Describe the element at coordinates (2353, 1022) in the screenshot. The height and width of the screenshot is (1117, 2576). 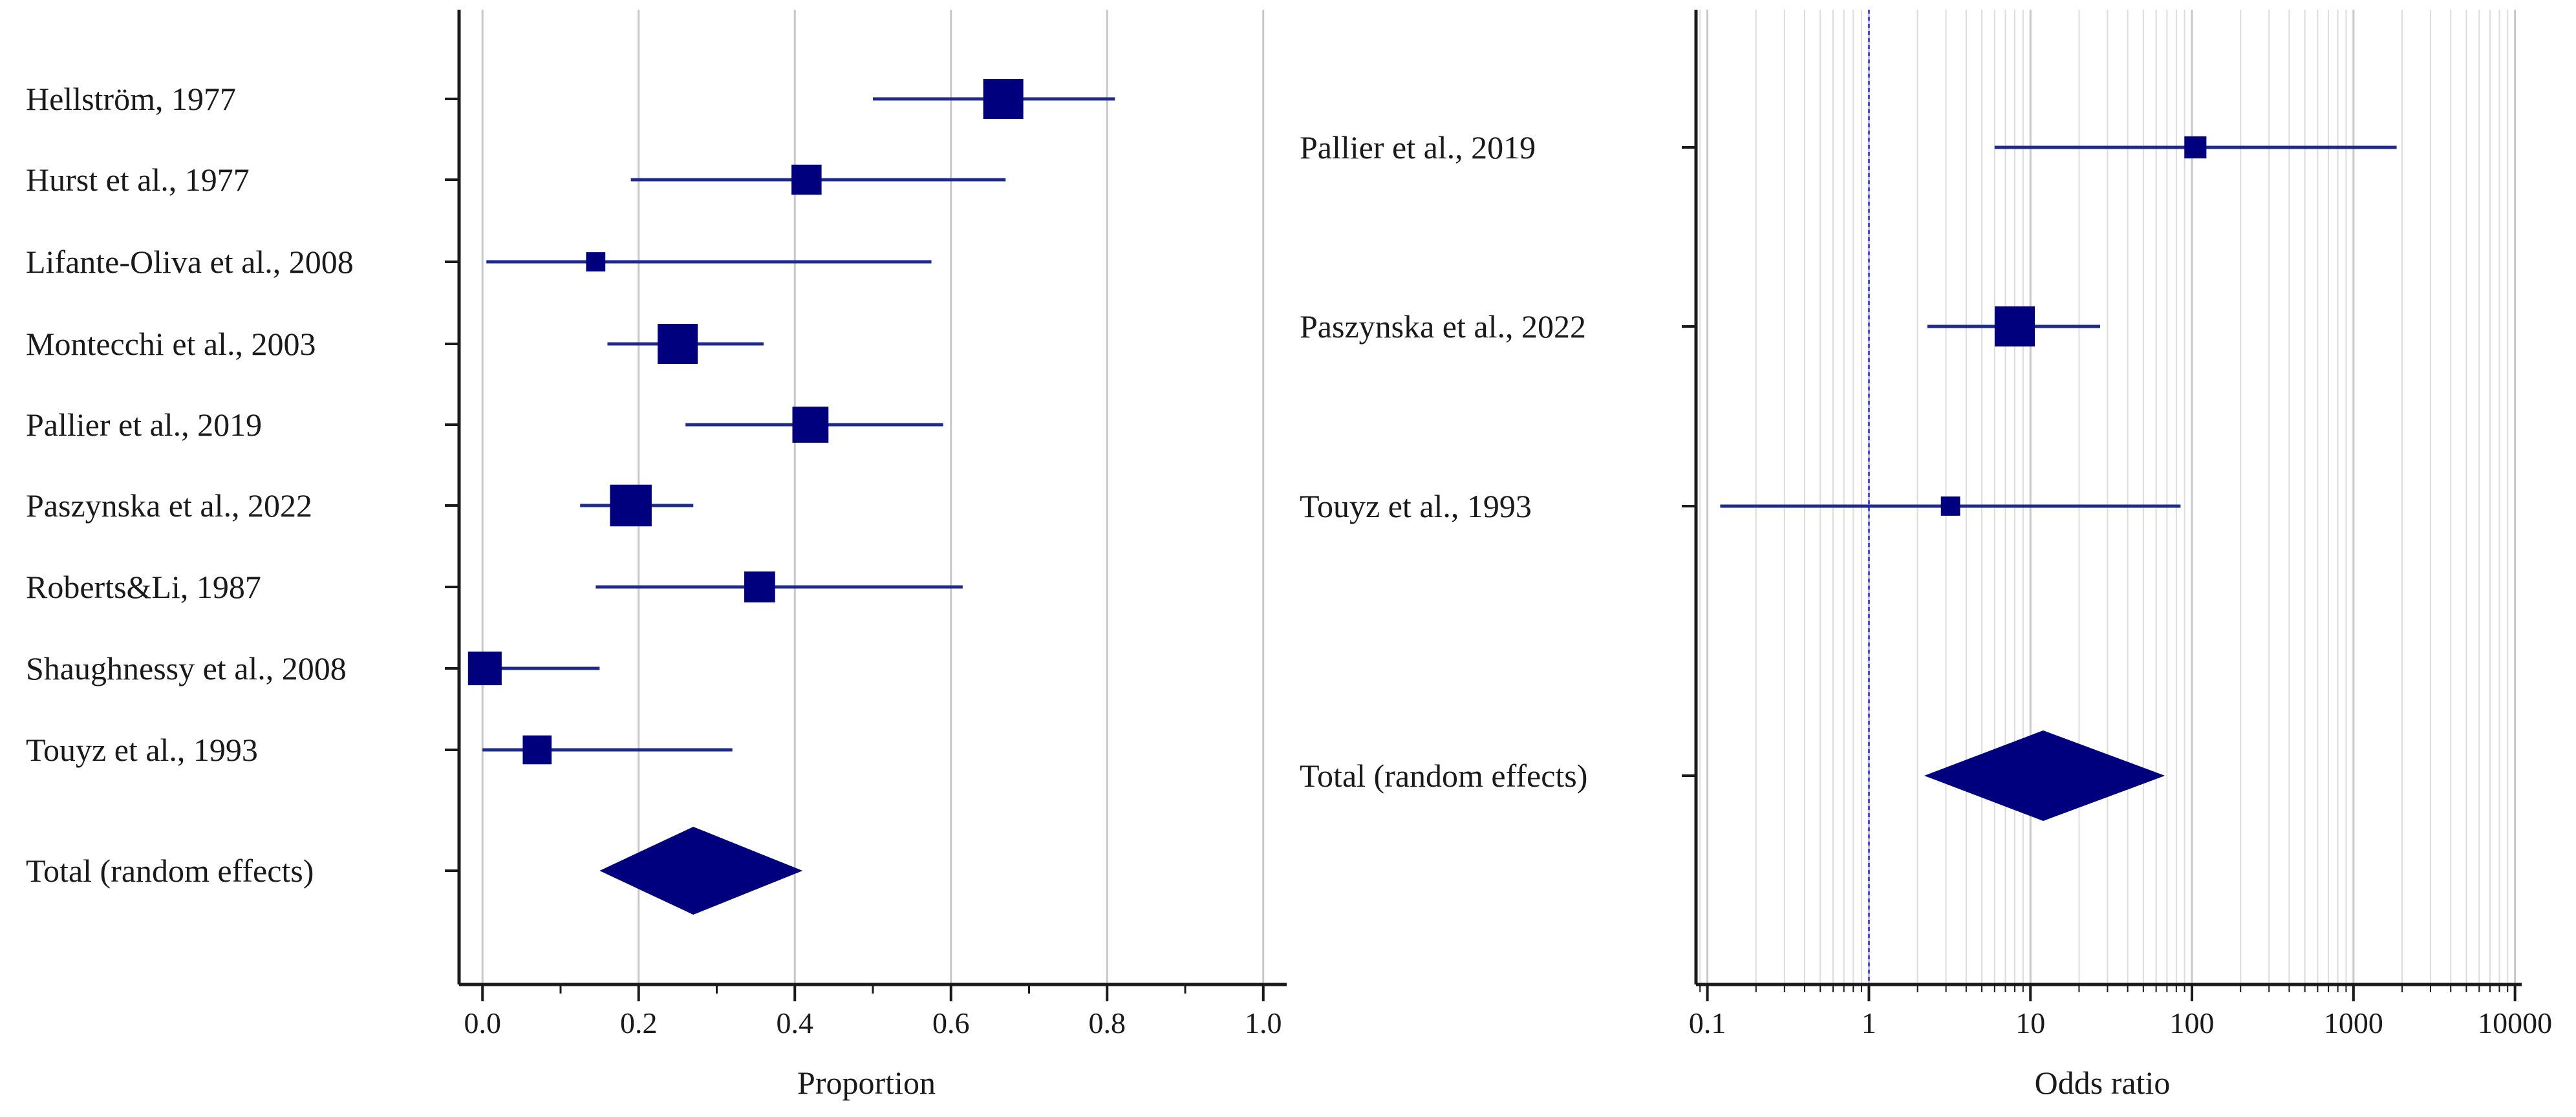
I see `x-tick-label: 1000` at that location.